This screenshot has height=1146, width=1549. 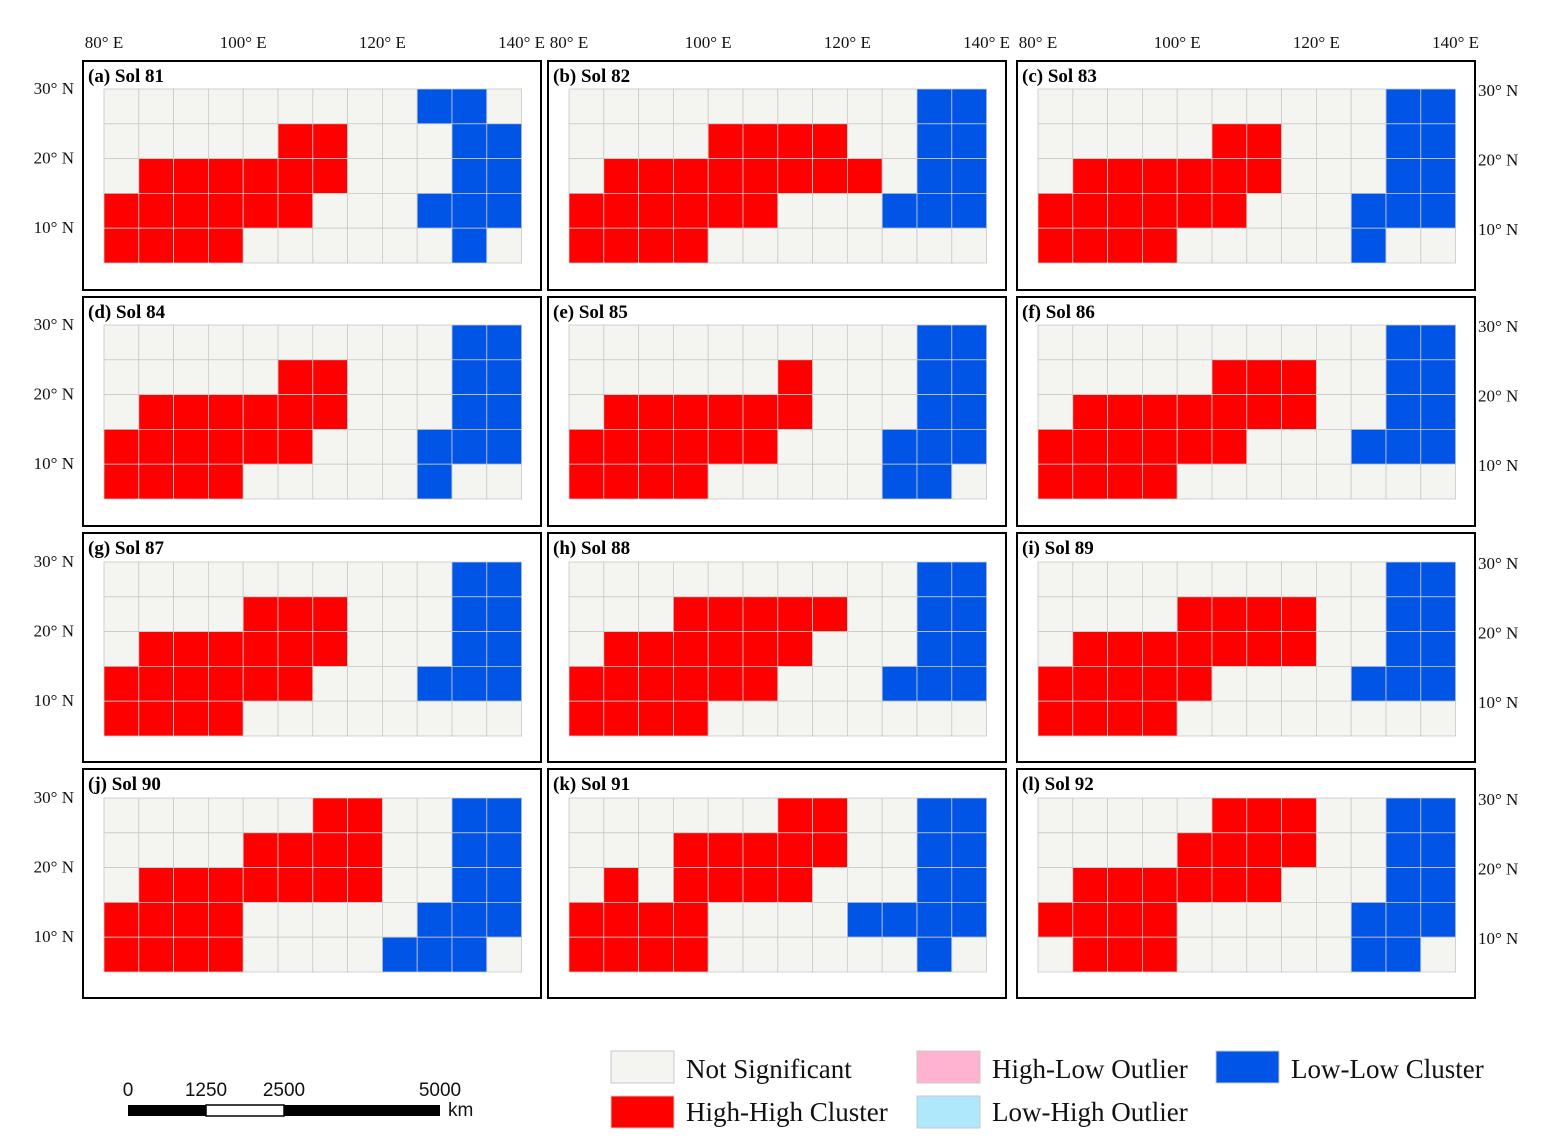 I want to click on panel-frame, so click(x=312, y=175).